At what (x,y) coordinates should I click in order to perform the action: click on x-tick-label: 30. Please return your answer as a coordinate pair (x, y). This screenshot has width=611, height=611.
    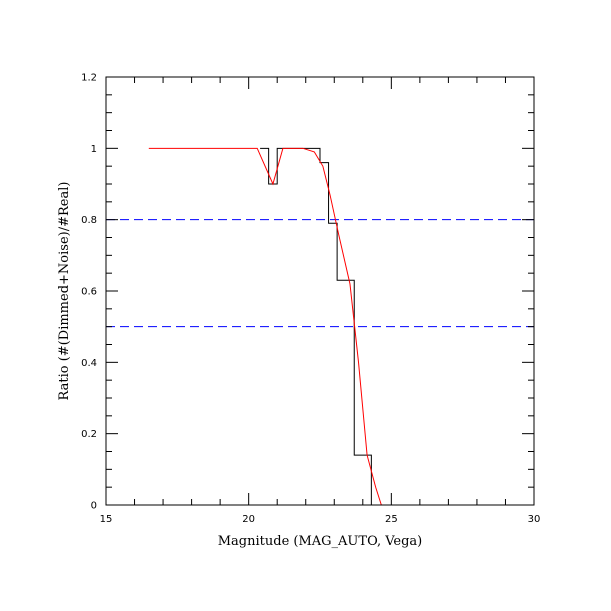
    Looking at the image, I should click on (534, 519).